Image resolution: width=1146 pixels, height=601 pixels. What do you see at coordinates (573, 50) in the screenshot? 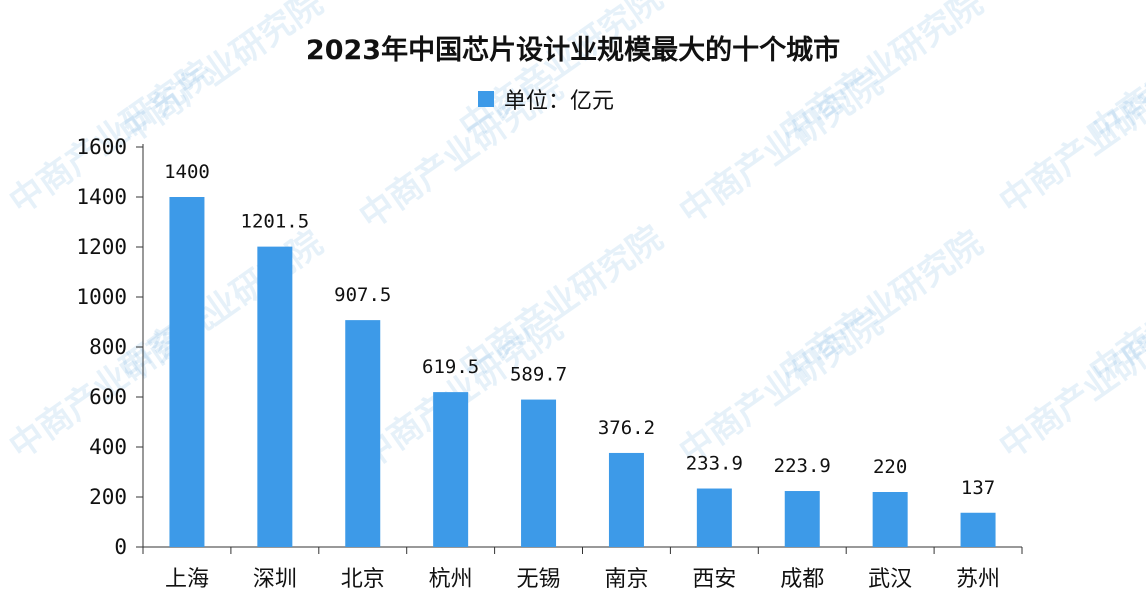
I see `chart-title: 2023年中国芯片设计业规模最大的十个城市` at bounding box center [573, 50].